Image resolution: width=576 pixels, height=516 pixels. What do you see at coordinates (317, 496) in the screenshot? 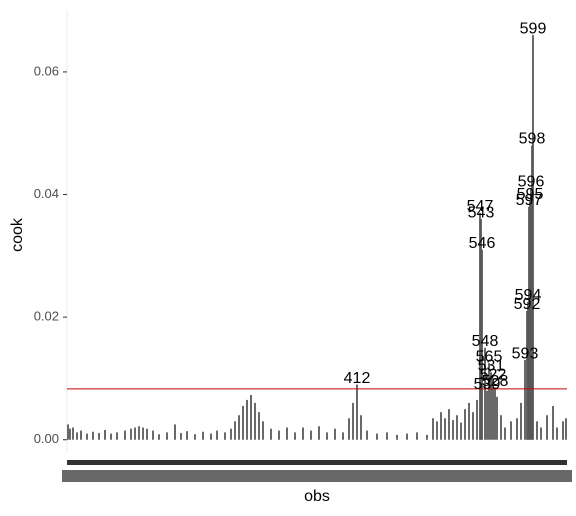
I see `x-axis-title: obs` at bounding box center [317, 496].